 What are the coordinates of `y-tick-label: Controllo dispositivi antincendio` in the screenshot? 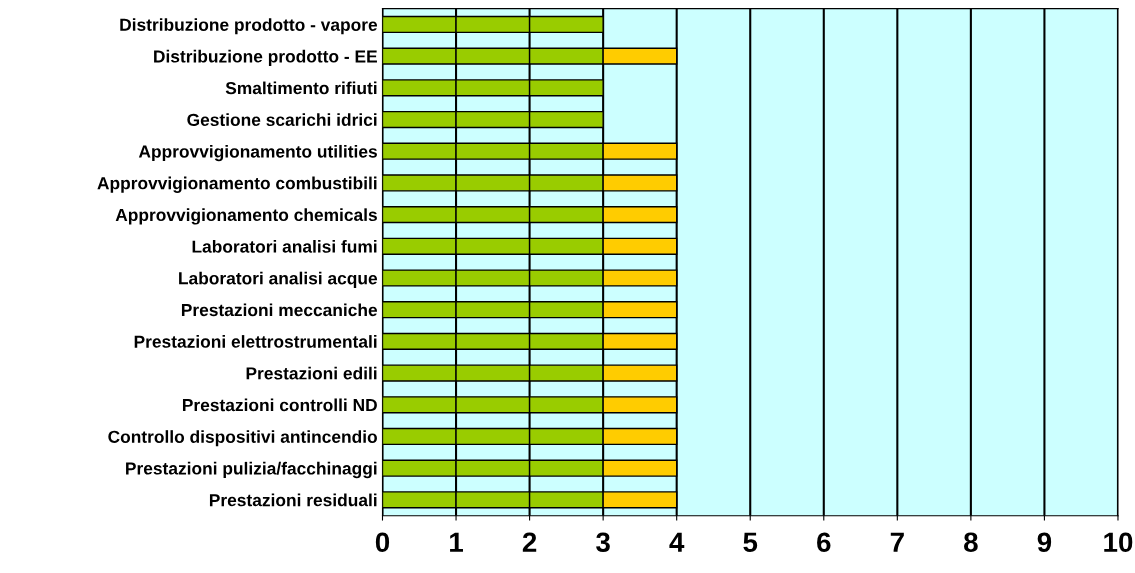 It's located at (242, 438).